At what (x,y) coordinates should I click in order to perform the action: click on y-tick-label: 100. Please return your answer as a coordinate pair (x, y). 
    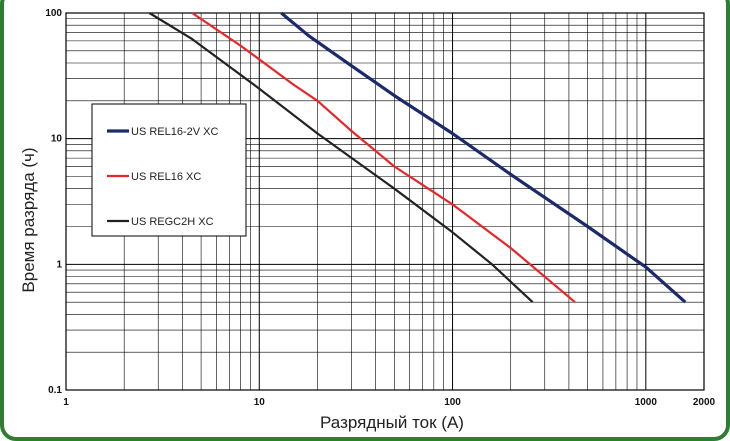
    Looking at the image, I should click on (53, 13).